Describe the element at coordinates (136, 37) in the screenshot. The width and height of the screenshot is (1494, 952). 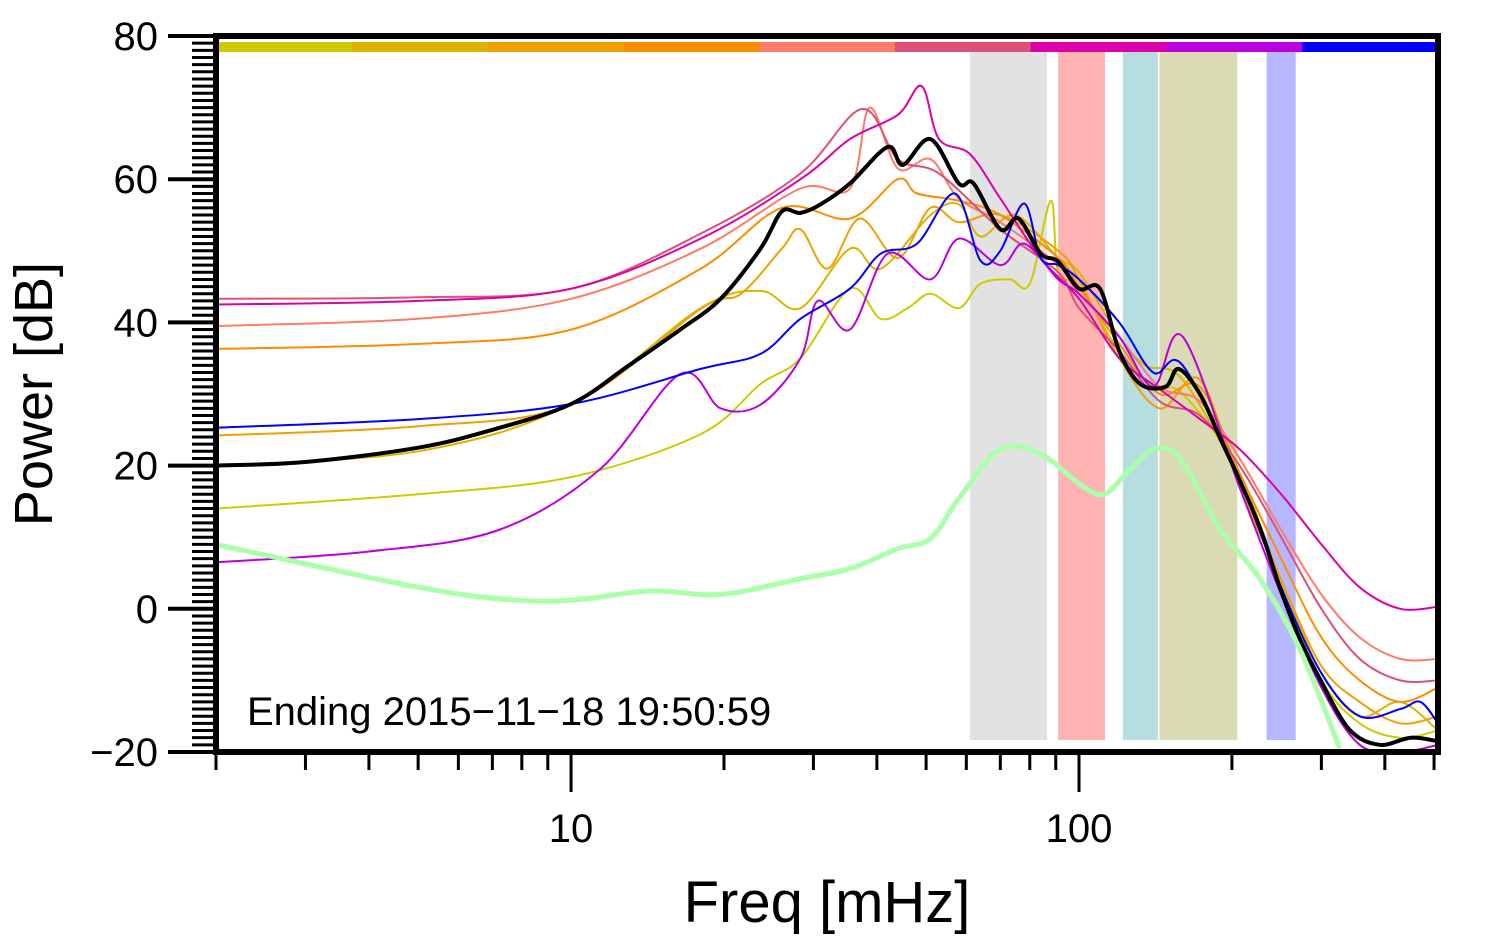
I see `y-tick-label: 80` at that location.